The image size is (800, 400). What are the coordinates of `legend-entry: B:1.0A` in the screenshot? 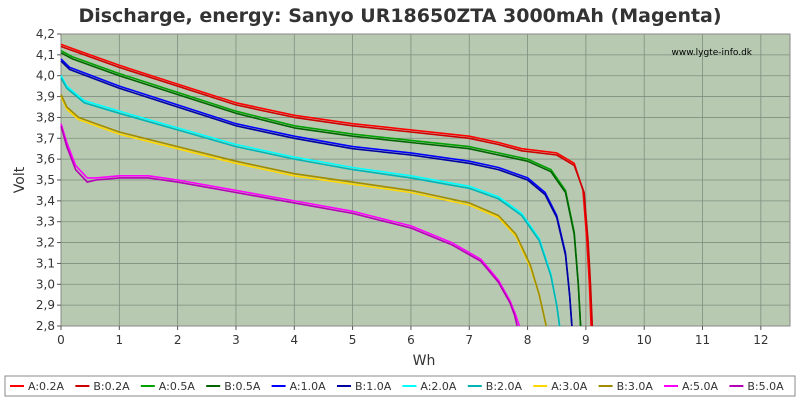 It's located at (373, 386).